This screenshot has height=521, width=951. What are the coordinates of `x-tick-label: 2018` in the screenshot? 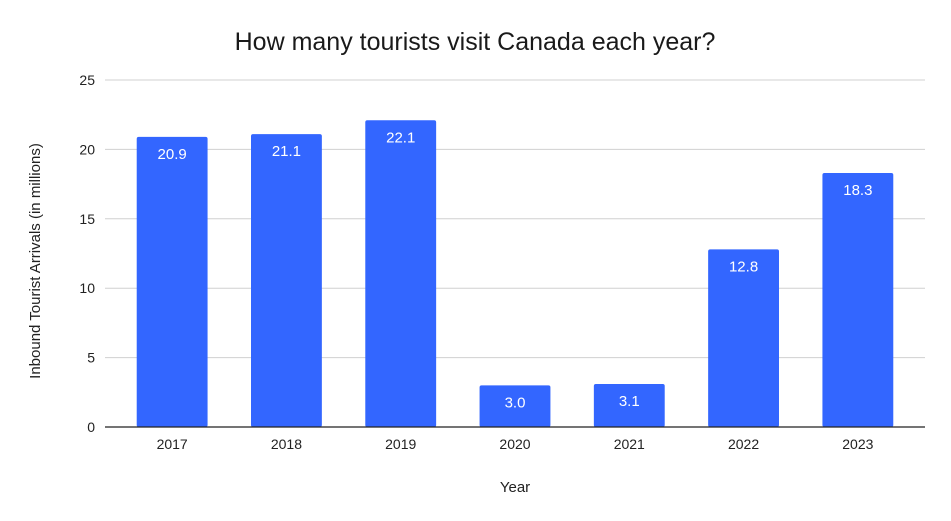 It's located at (286, 444).